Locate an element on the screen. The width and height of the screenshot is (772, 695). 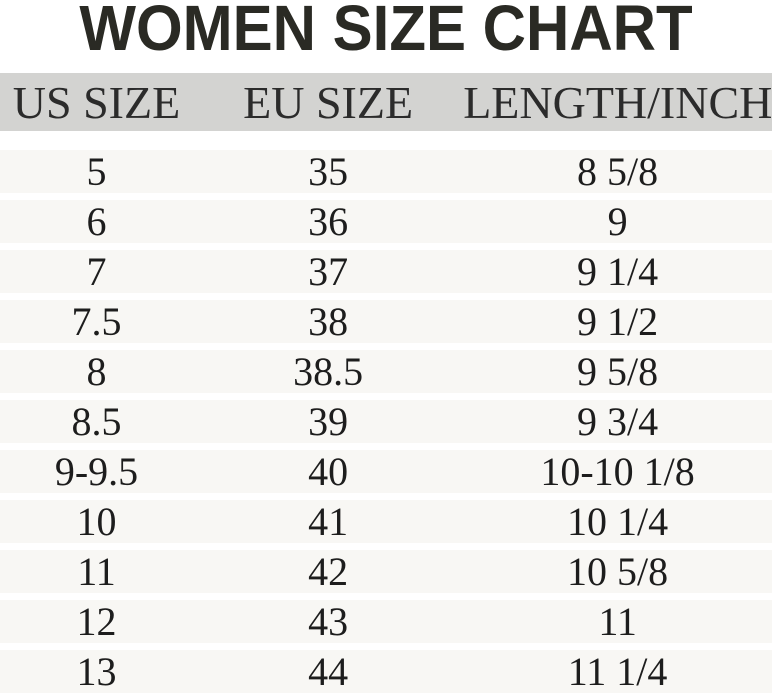
us-size-value: 11 is located at coordinates (96, 571).